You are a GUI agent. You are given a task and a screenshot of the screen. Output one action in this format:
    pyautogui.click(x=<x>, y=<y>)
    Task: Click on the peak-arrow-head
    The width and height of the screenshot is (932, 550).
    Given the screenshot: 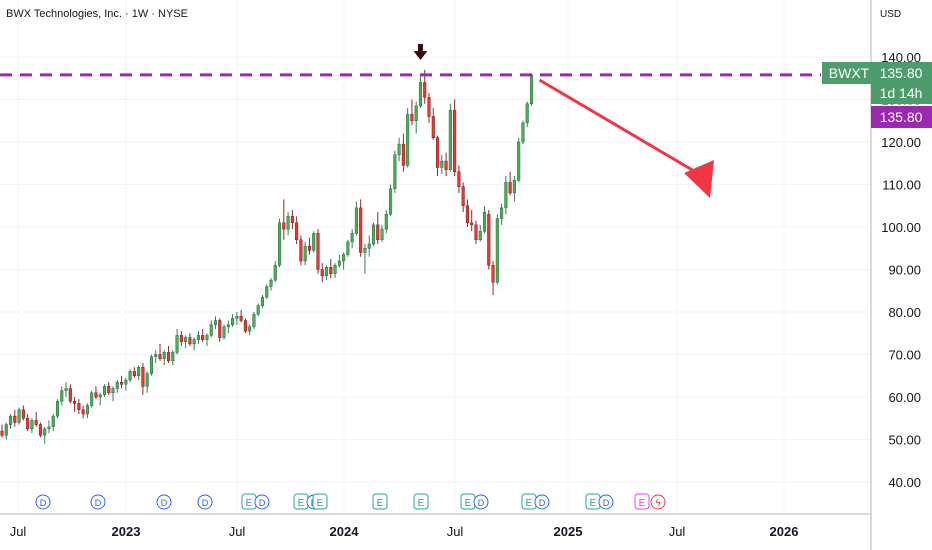 What is the action you would take?
    pyautogui.click(x=420, y=55)
    